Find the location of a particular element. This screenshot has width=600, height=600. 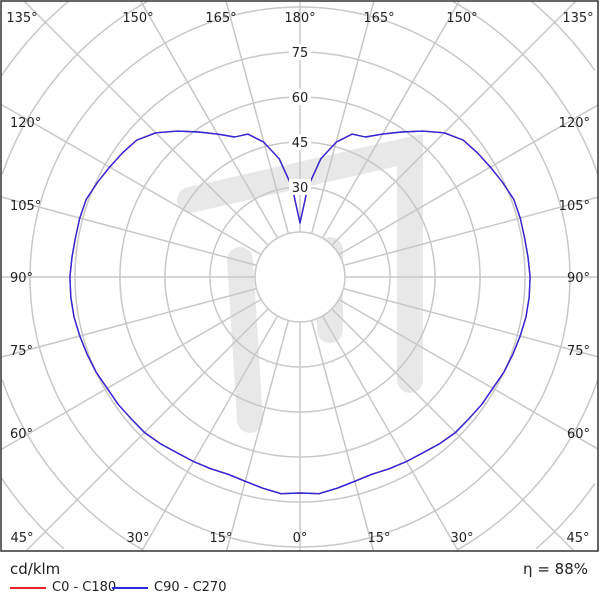

angle-label: 180° is located at coordinates (299, 18).